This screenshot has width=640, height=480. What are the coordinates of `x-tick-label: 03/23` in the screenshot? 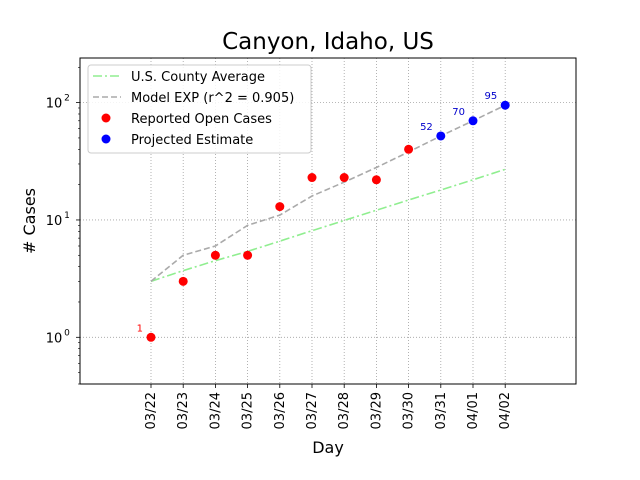 It's located at (183, 410).